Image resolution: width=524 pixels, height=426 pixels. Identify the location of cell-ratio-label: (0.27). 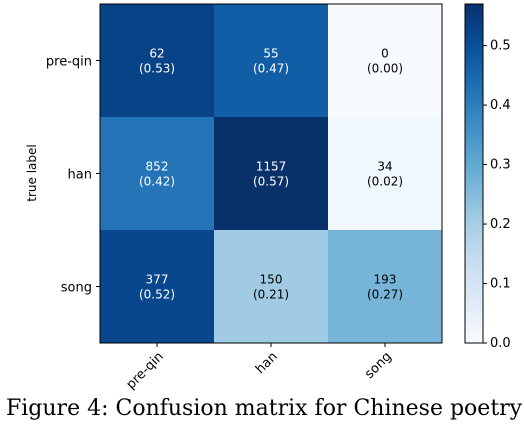
(385, 295).